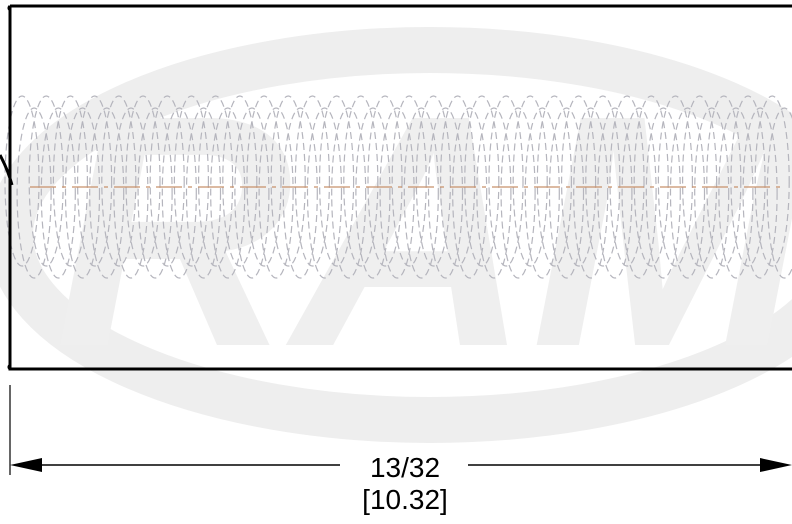  What do you see at coordinates (776, 465) in the screenshot?
I see `arrowhead-right` at bounding box center [776, 465].